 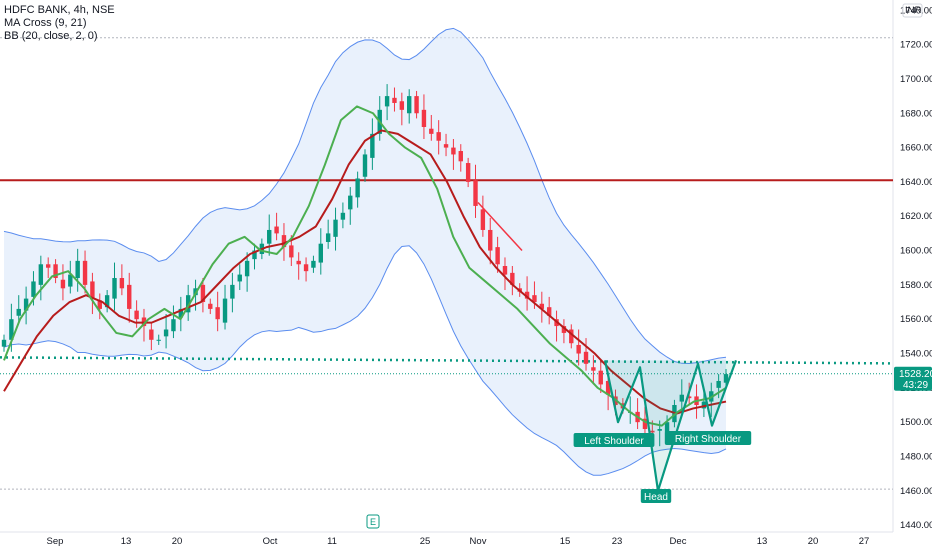 I want to click on legend-bollinger-bands: BB (20, close, 2, 0), so click(x=51, y=36).